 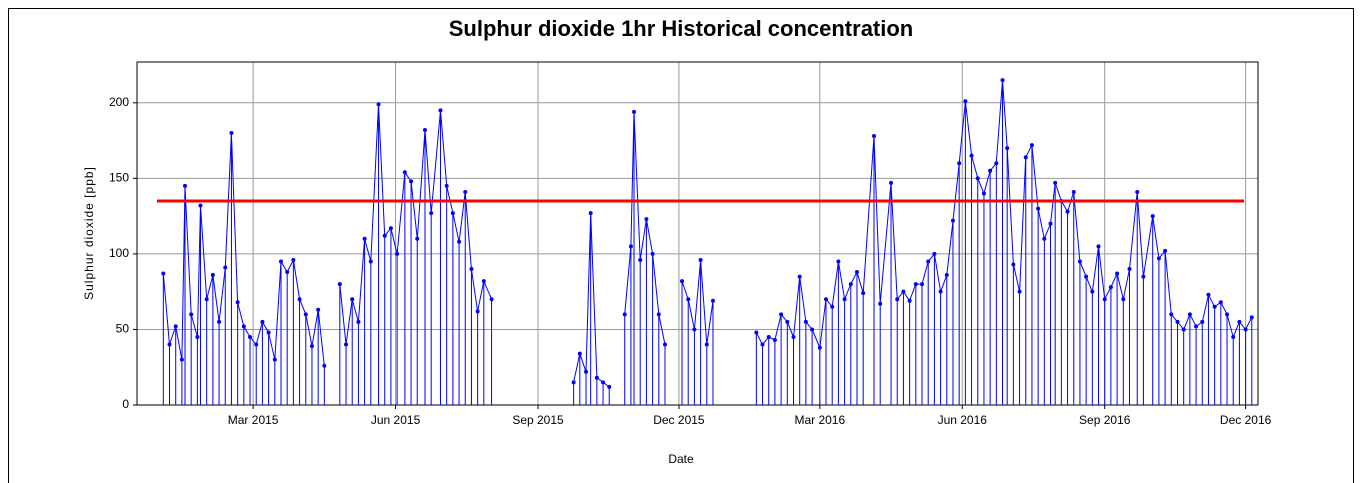 What do you see at coordinates (119, 178) in the screenshot?
I see `y-tick-label: 150` at bounding box center [119, 178].